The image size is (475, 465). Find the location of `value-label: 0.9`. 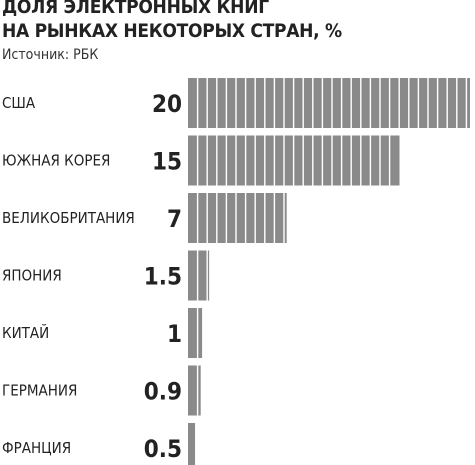

value-label: 0.9 is located at coordinates (163, 392).